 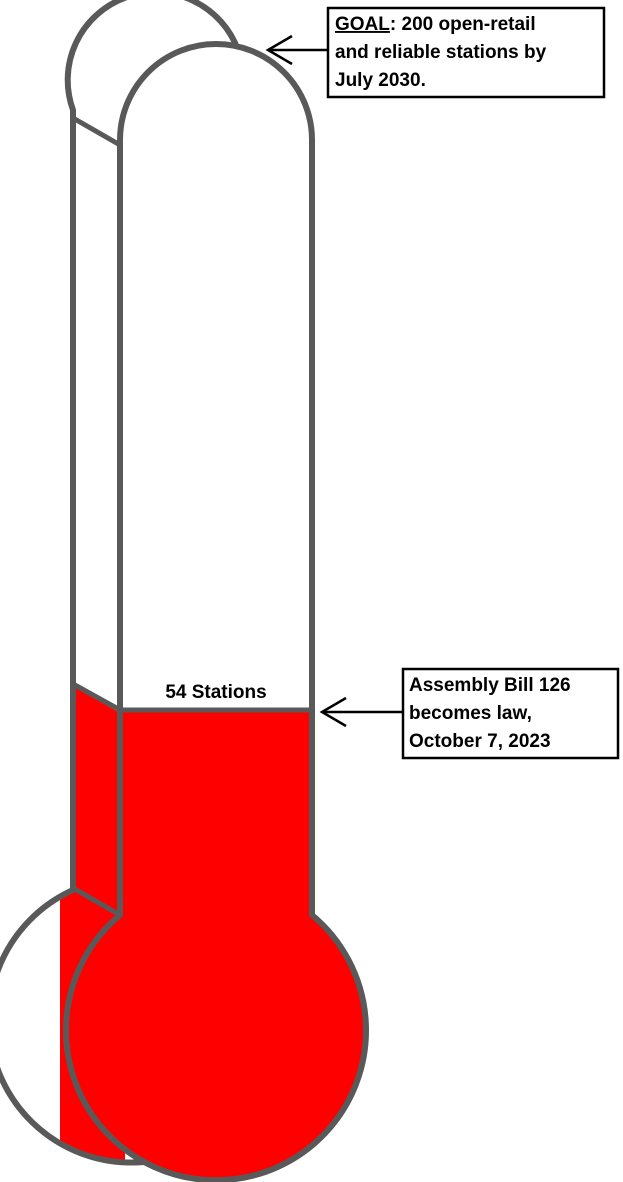 I want to click on goal-text: : 200 open-retail, so click(x=463, y=24).